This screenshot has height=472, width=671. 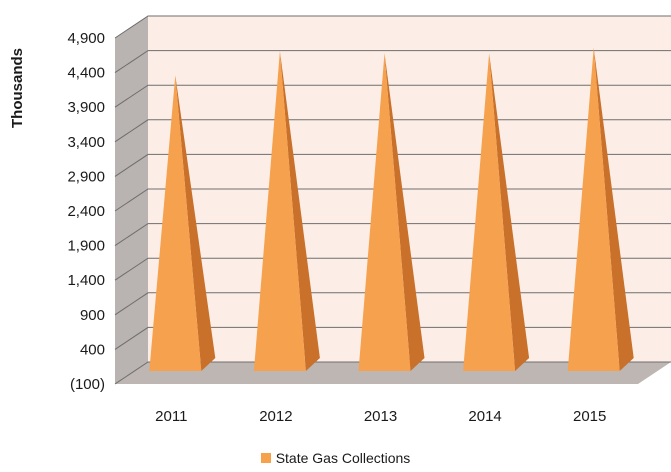 I want to click on pyramid-bar-2015, so click(x=600, y=209).